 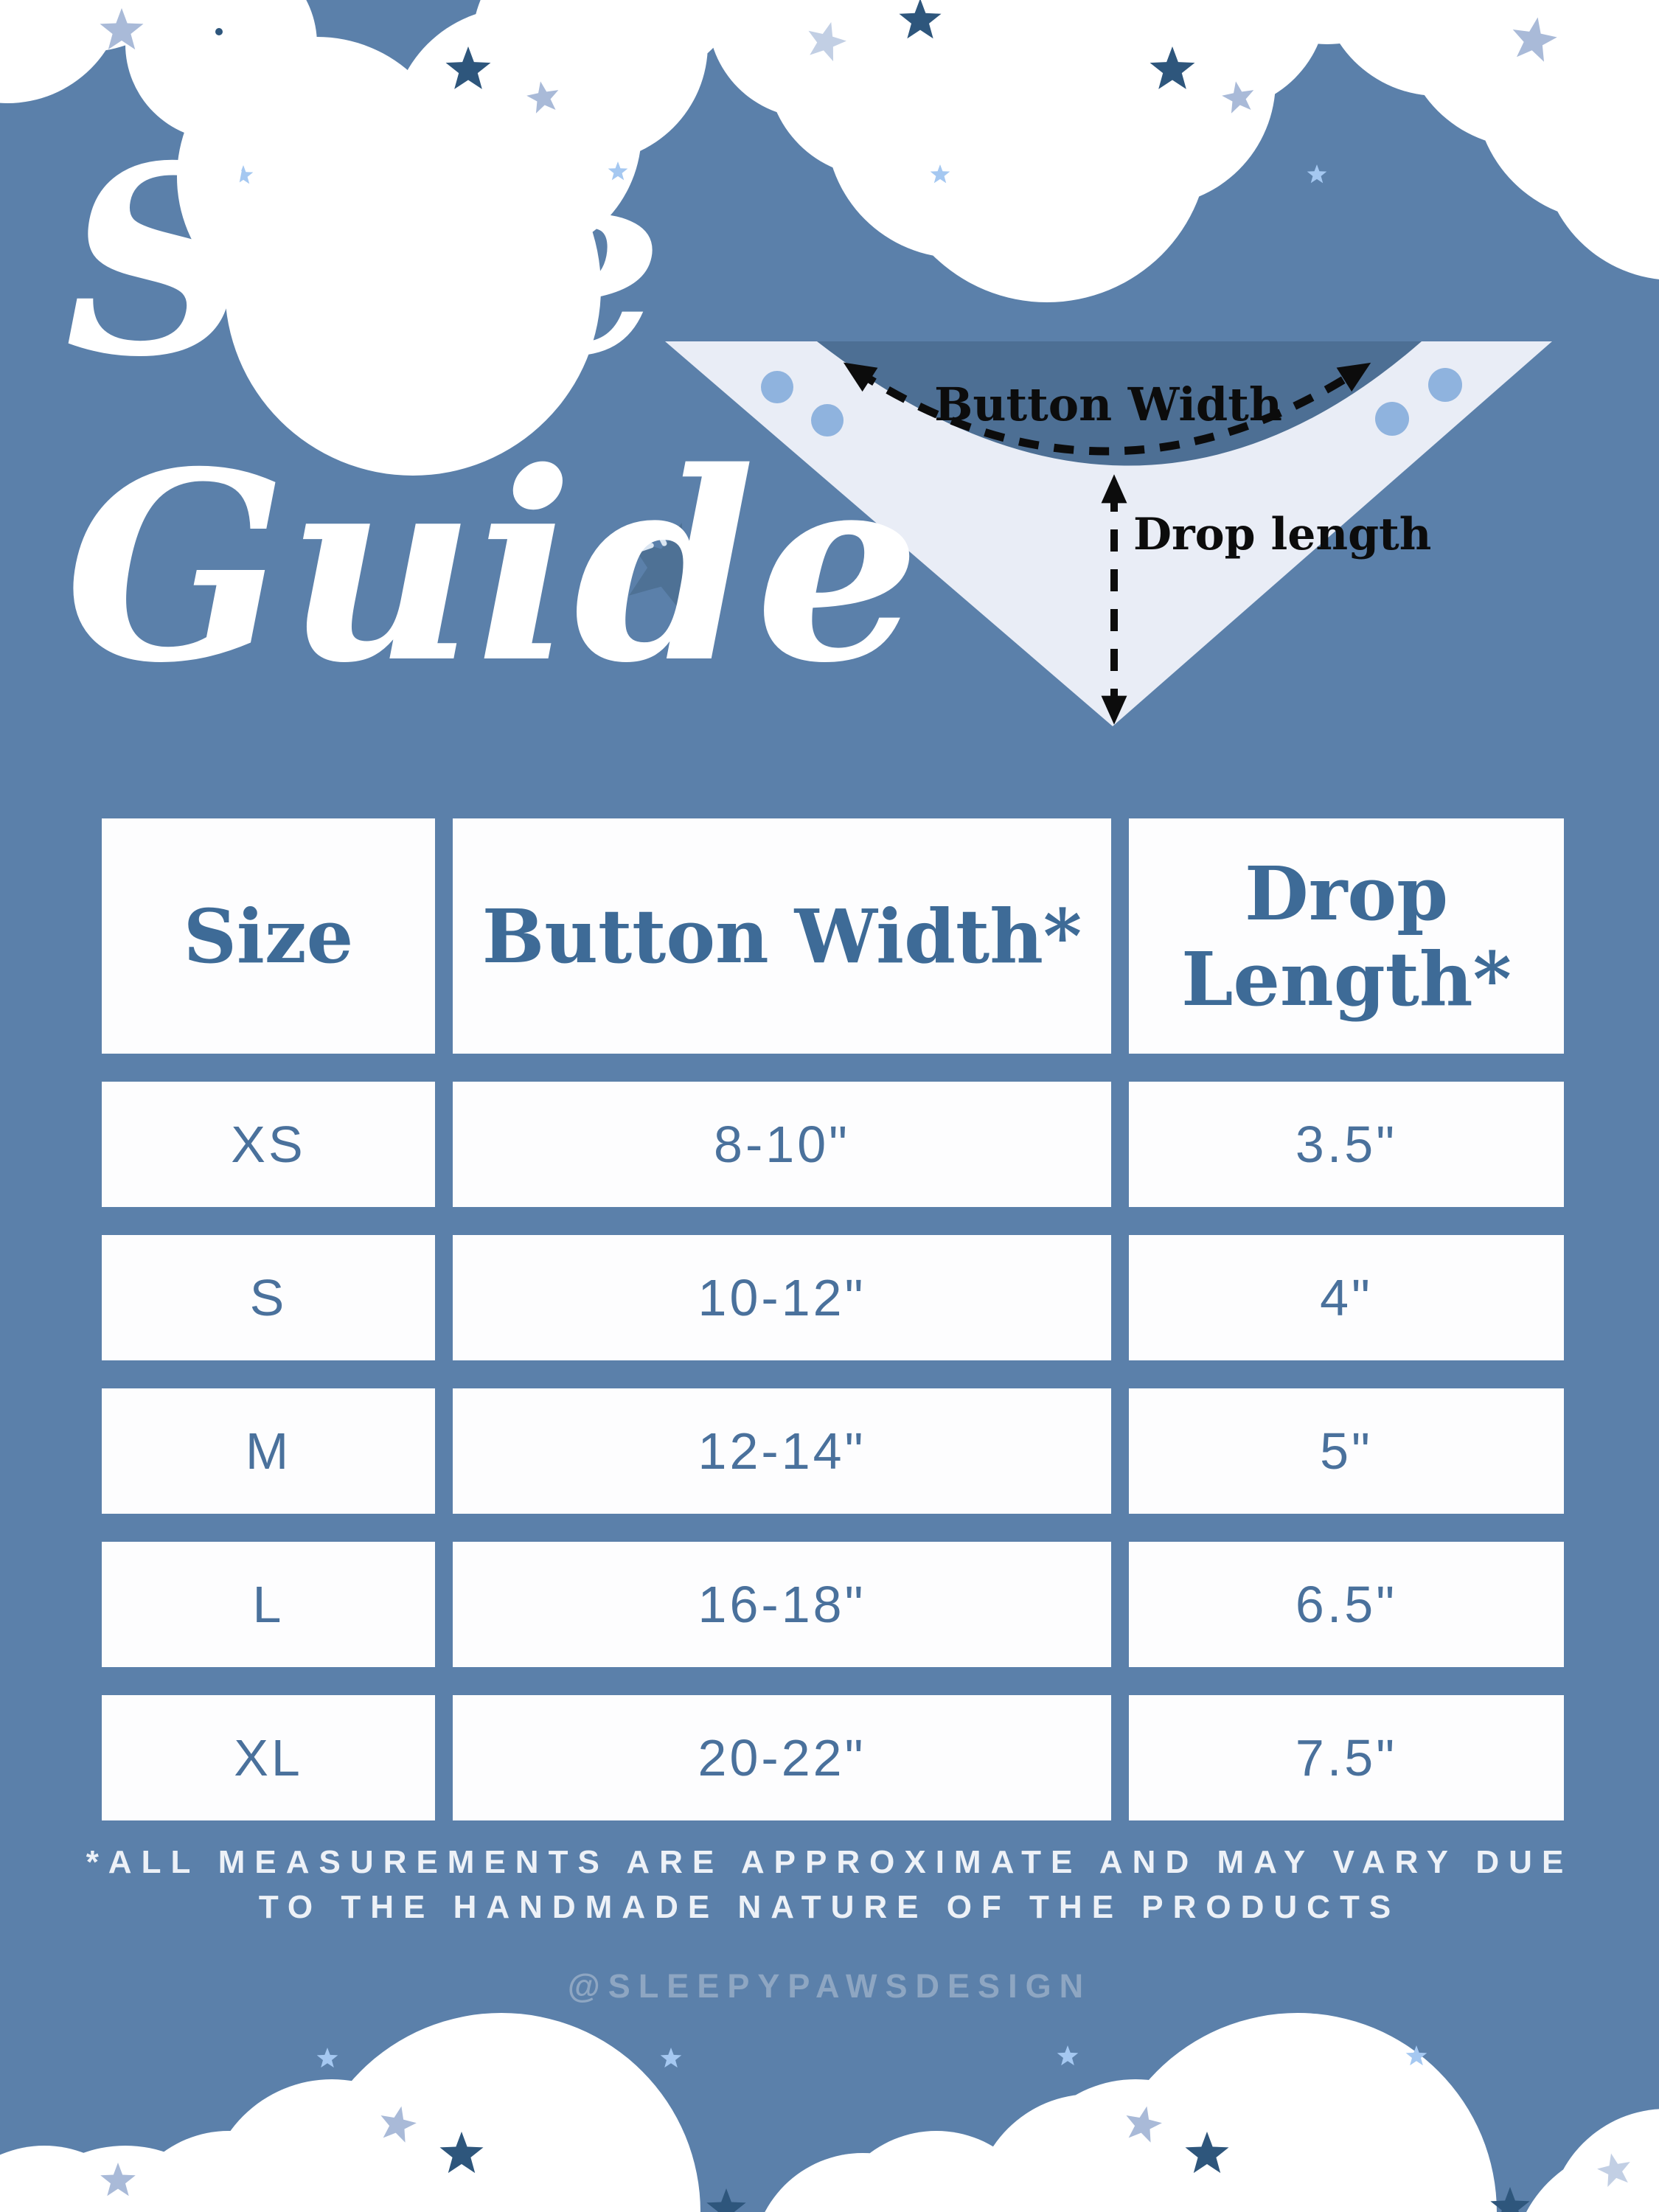 I want to click on column-header-size: Size, so click(x=268, y=936).